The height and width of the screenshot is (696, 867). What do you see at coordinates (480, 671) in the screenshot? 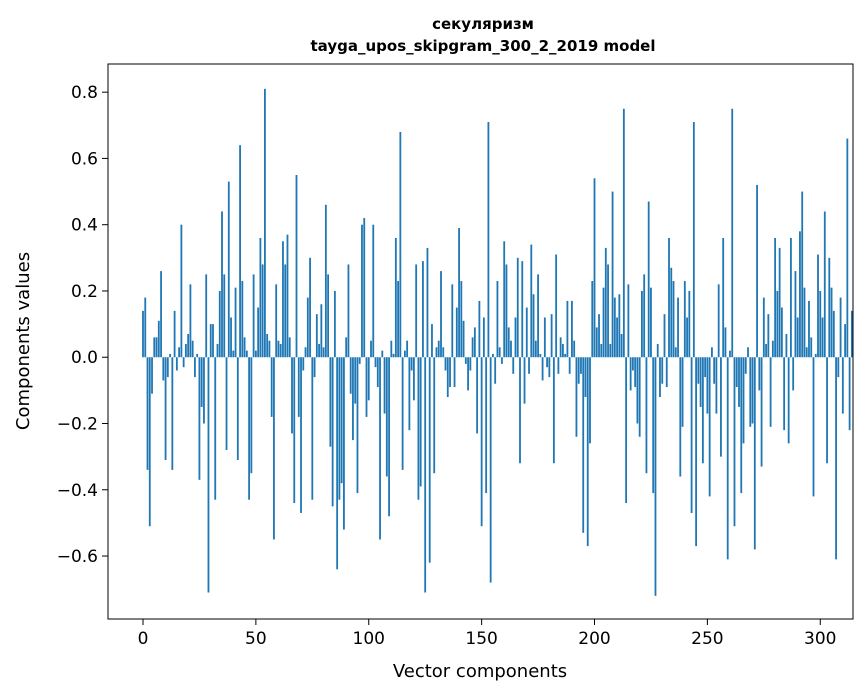
I see `x-axis-label: Vector components` at bounding box center [480, 671].